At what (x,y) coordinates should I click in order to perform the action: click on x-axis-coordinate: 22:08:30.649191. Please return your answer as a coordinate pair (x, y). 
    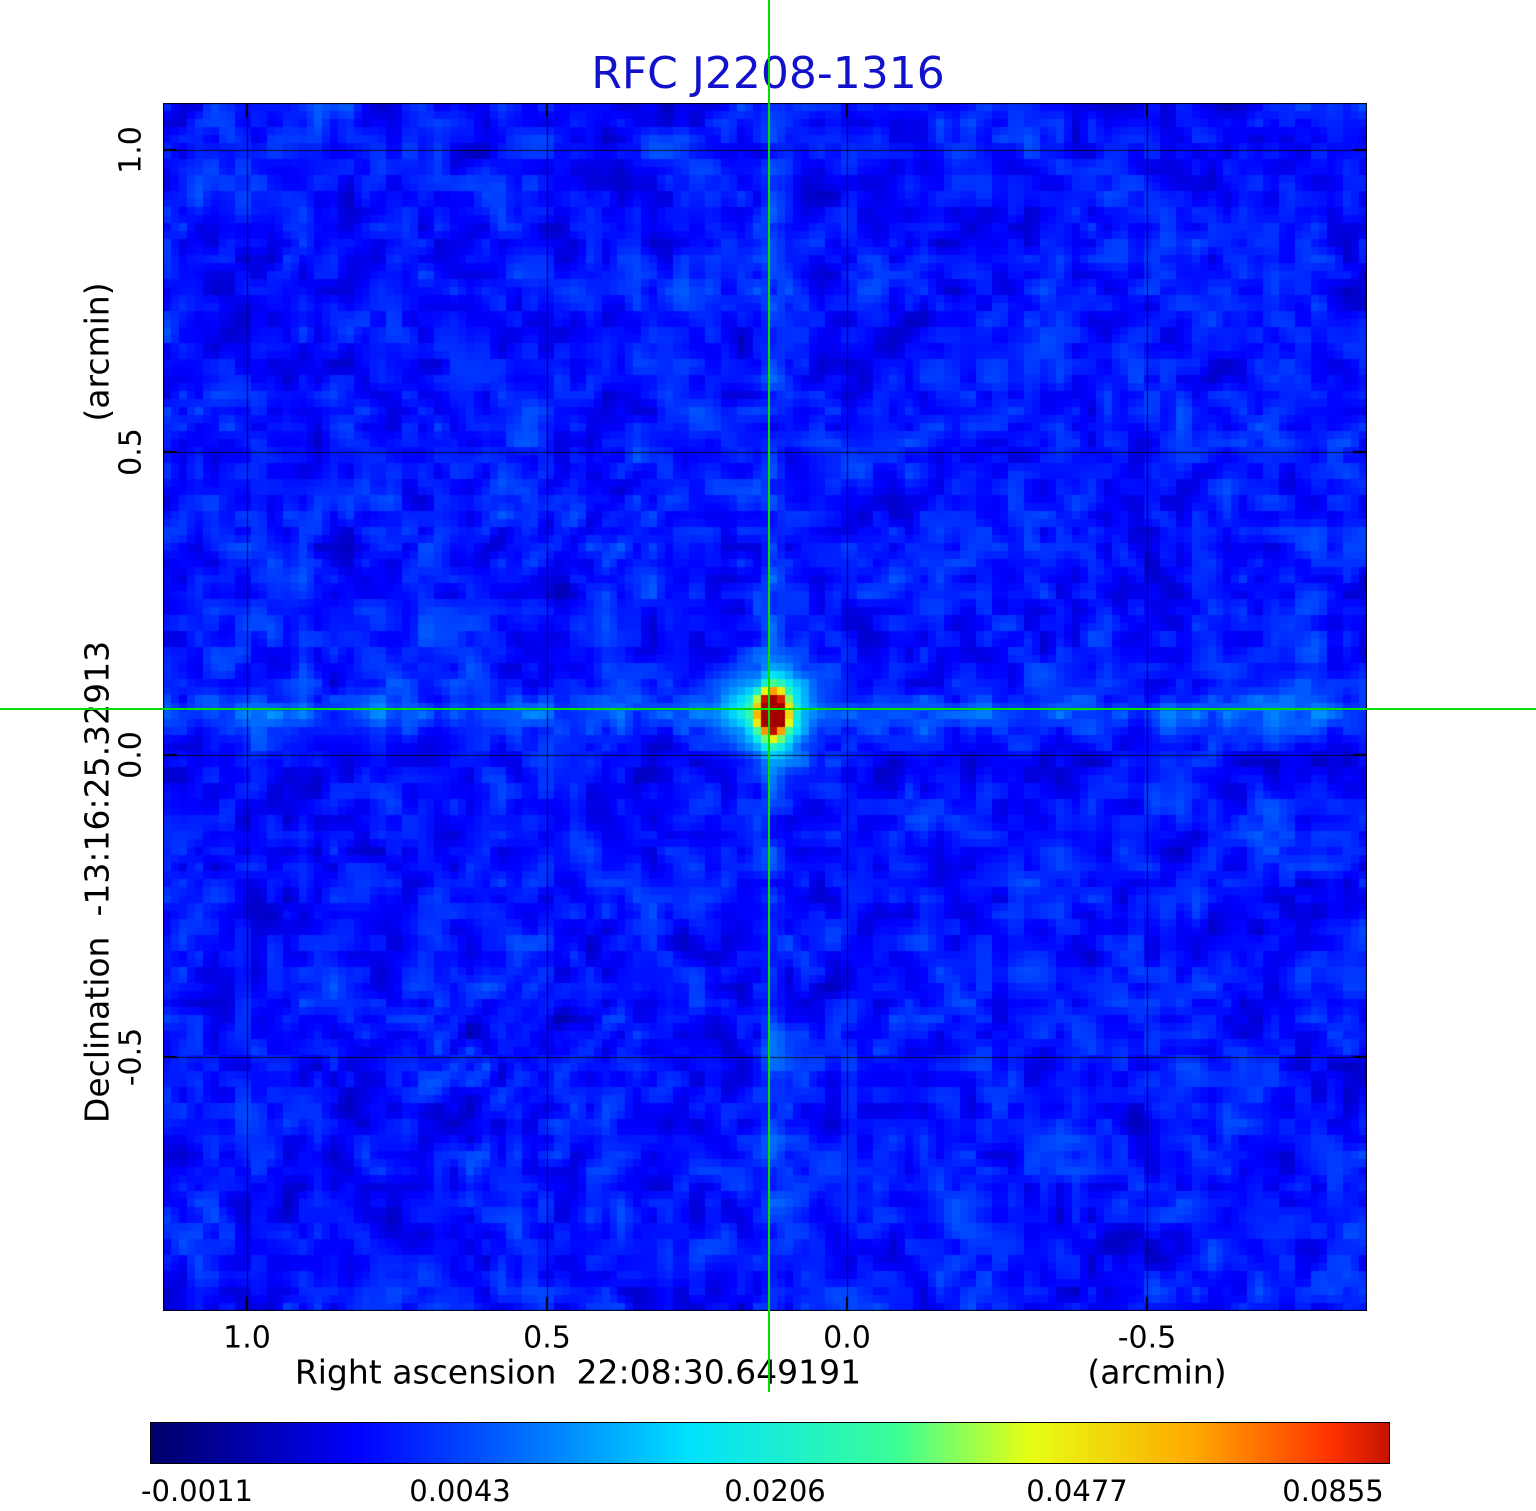
    Looking at the image, I should click on (719, 1372).